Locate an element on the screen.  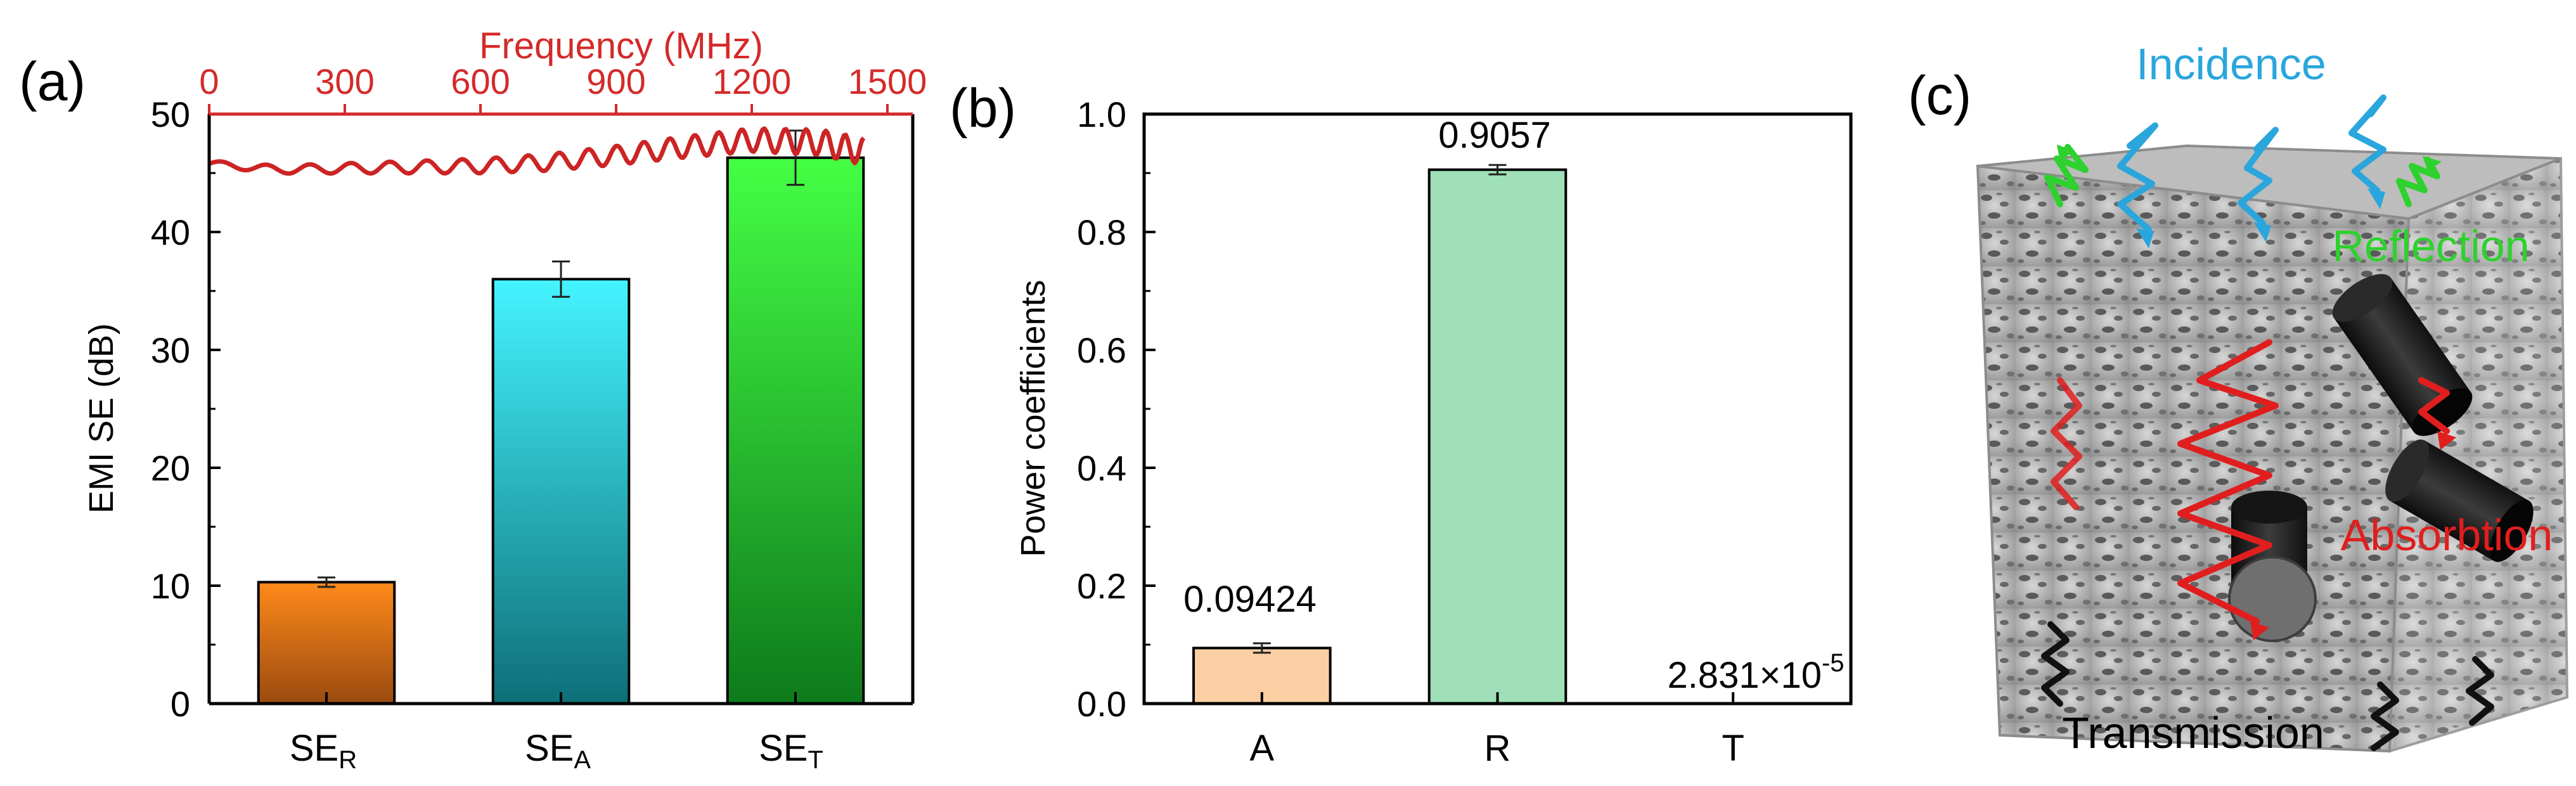
y-axis-title: Power coefficients is located at coordinates (1033, 419).